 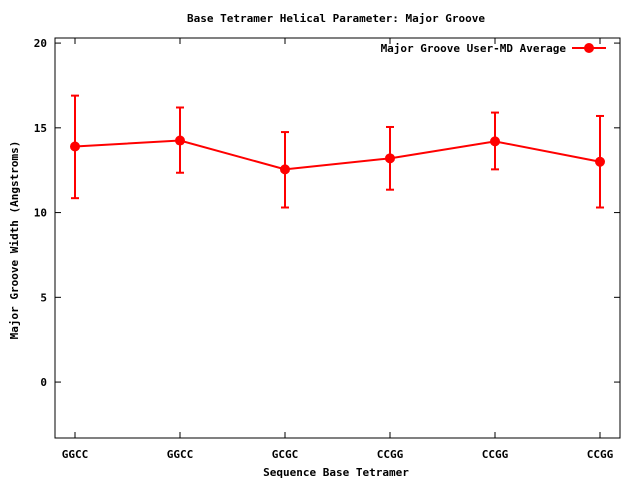 What do you see at coordinates (285, 454) in the screenshot?
I see `x-tick-label: GCGC` at bounding box center [285, 454].